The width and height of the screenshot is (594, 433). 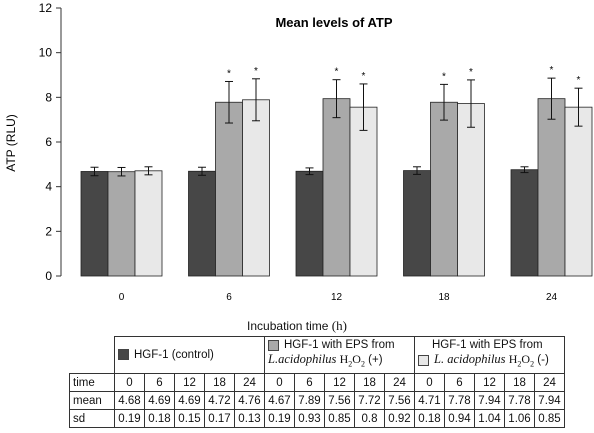 What do you see at coordinates (219, 418) in the screenshot?
I see `table-cell: 0.17` at bounding box center [219, 418].